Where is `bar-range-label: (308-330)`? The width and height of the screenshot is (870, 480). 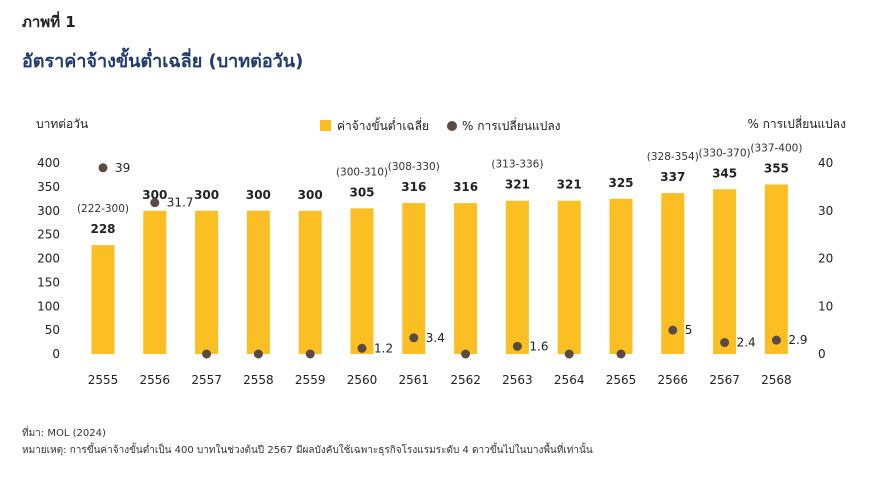
bar-range-label: (308-330) is located at coordinates (414, 167).